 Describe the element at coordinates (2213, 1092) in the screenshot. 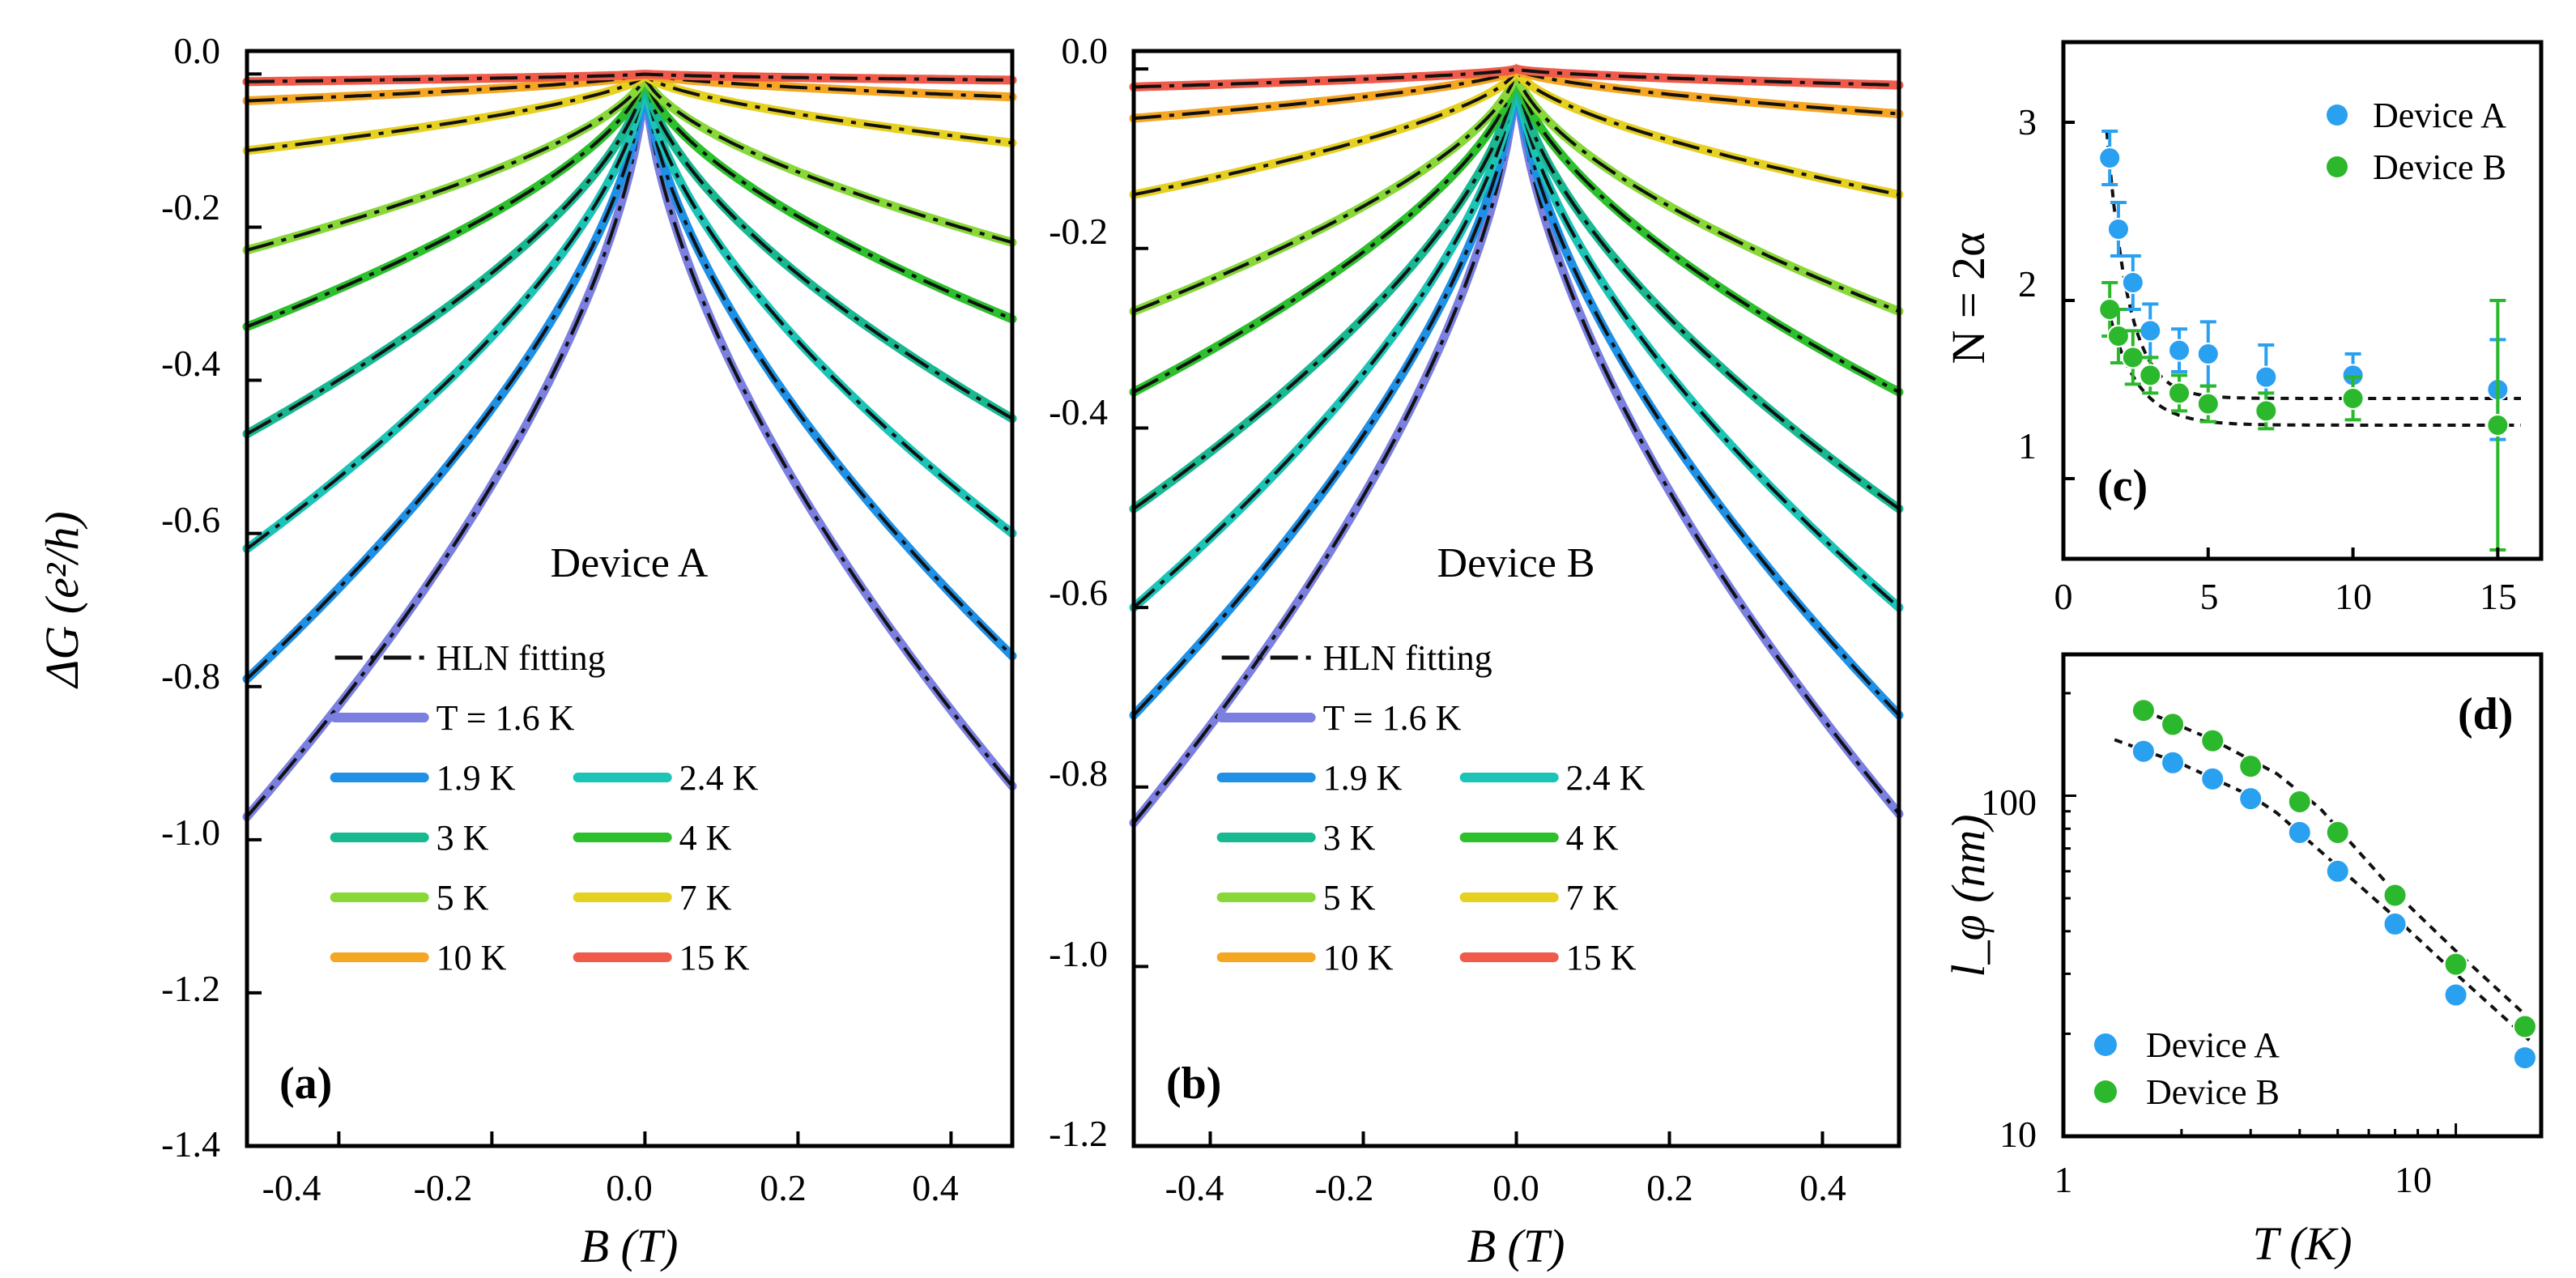

I see `panel-d-legend-label: Device B` at that location.